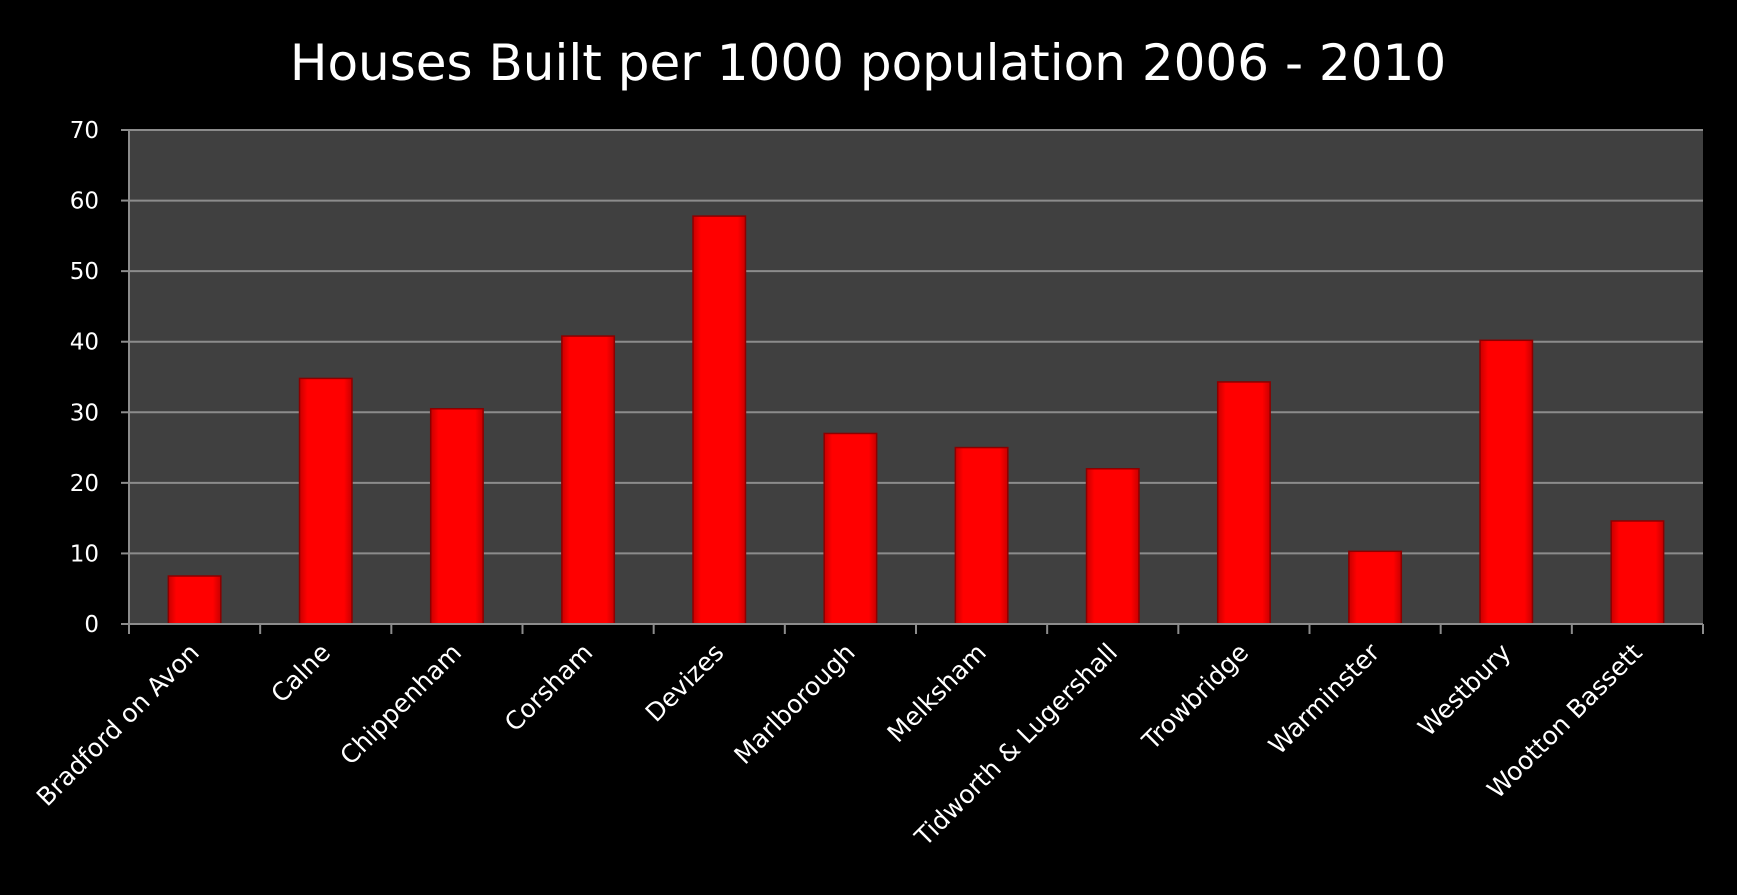 Image resolution: width=1737 pixels, height=895 pixels. I want to click on x-tick-label: Trowbridge, so click(1195, 697).